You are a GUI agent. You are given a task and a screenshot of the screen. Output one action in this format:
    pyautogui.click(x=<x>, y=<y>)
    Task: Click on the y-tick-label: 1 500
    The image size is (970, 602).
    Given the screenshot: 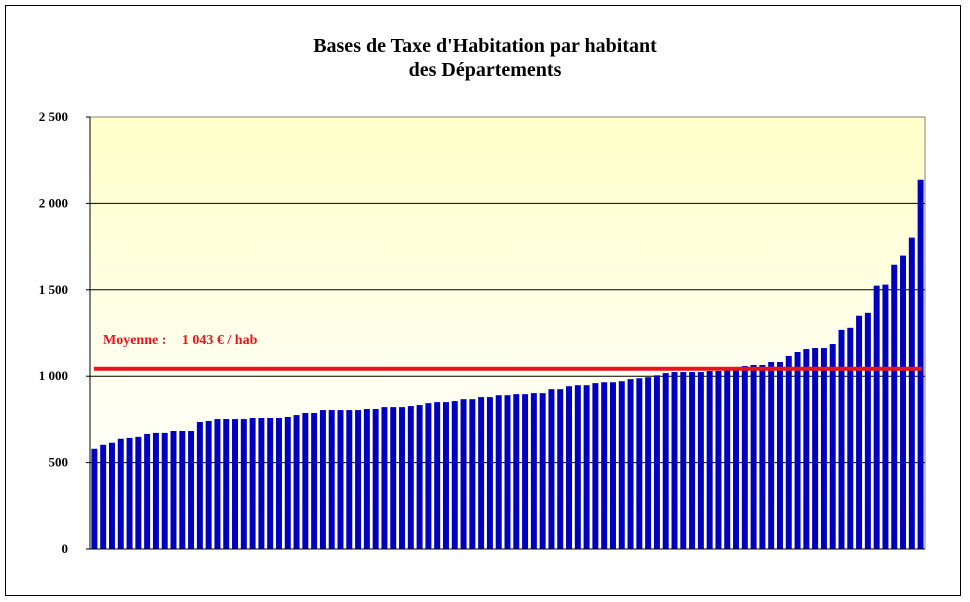 What is the action you would take?
    pyautogui.click(x=53, y=289)
    